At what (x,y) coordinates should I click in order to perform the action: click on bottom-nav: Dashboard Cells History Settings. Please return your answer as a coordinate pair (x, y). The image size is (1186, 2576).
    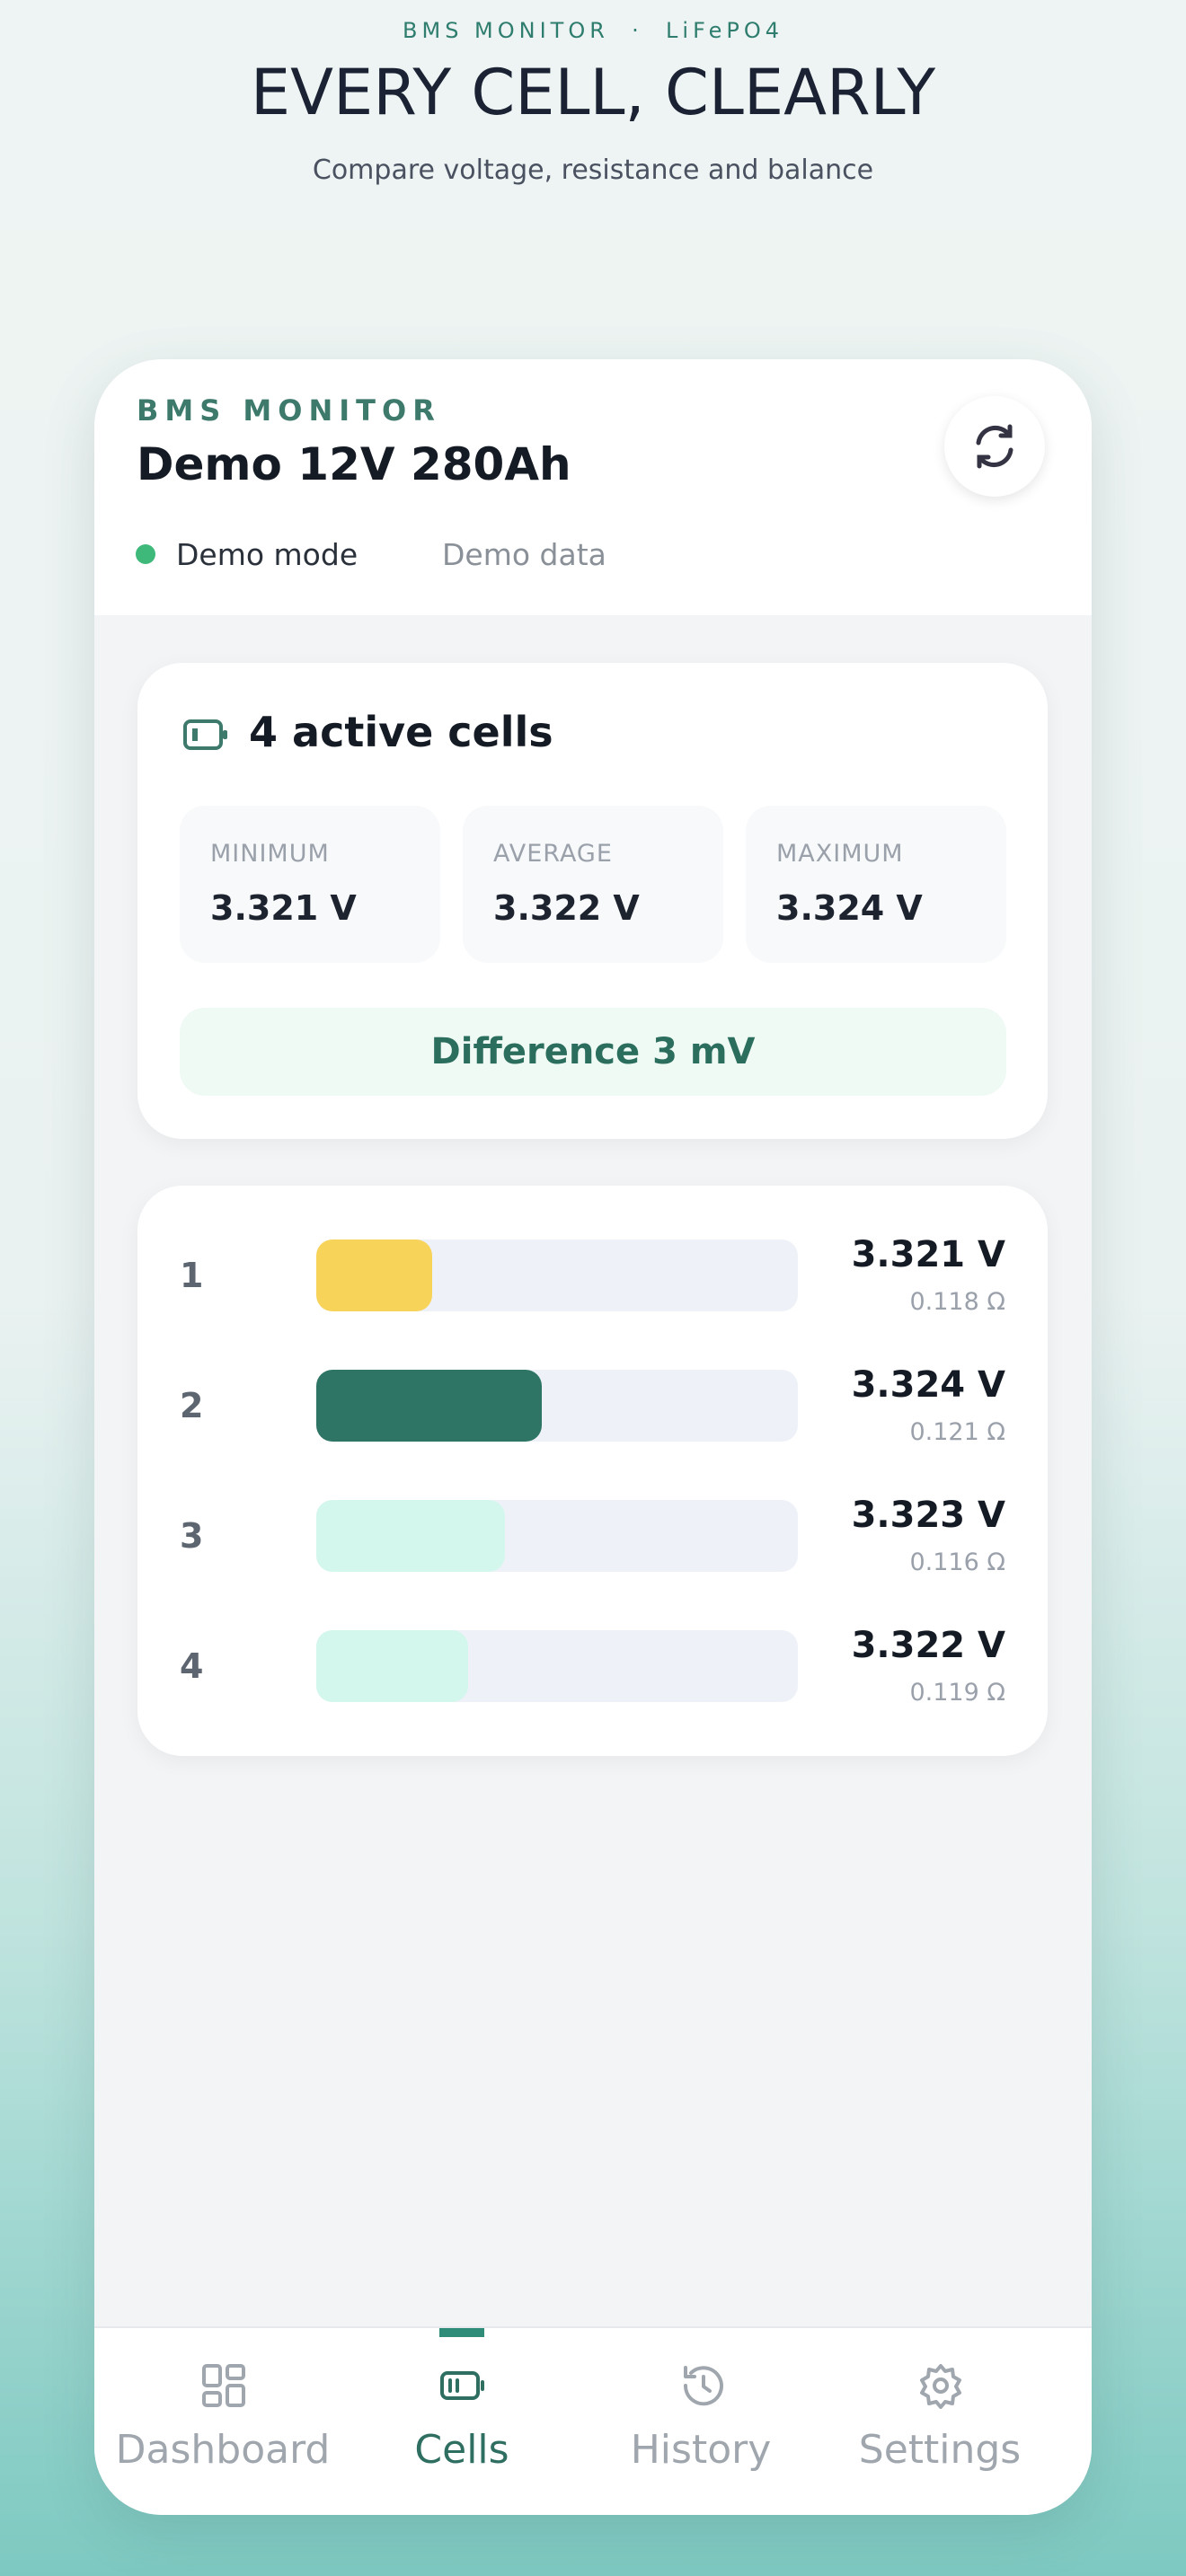
    Looking at the image, I should click on (593, 2420).